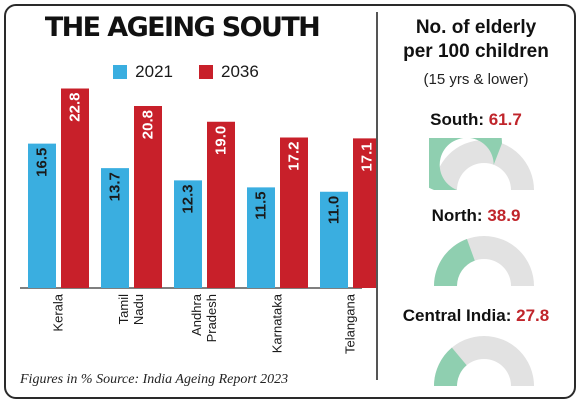 This screenshot has height=405, width=582. I want to click on gauge-track-south, so click(484, 164).